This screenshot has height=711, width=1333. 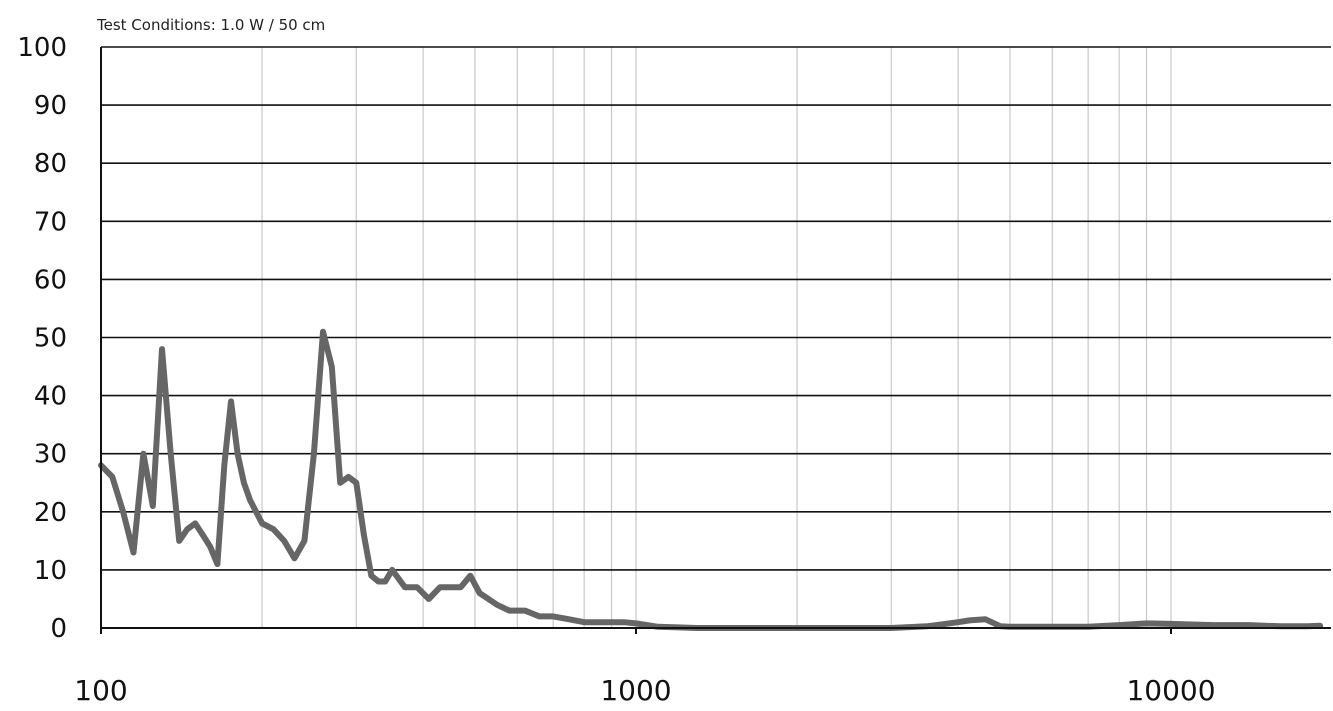 What do you see at coordinates (50, 455) in the screenshot?
I see `y-tick-label: 30` at bounding box center [50, 455].